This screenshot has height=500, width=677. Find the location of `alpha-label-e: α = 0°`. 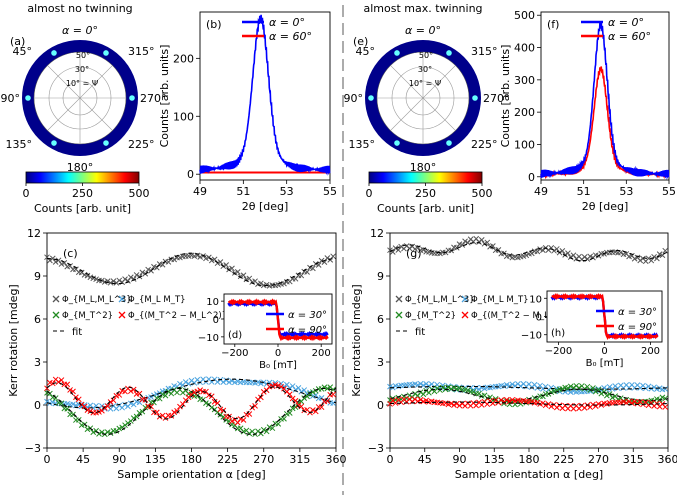

alpha-label-e: α = 0° is located at coordinates (423, 30).